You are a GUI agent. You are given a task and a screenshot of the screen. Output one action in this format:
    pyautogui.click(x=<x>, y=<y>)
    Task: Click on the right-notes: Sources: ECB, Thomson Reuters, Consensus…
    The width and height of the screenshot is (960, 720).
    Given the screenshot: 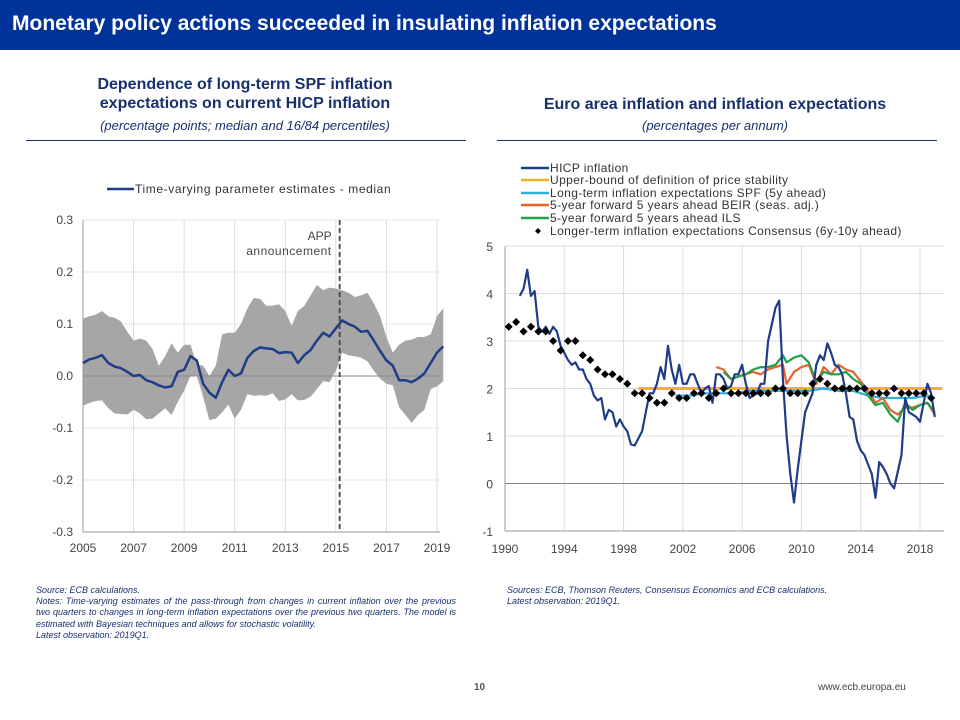 What is the action you would take?
    pyautogui.click(x=727, y=596)
    